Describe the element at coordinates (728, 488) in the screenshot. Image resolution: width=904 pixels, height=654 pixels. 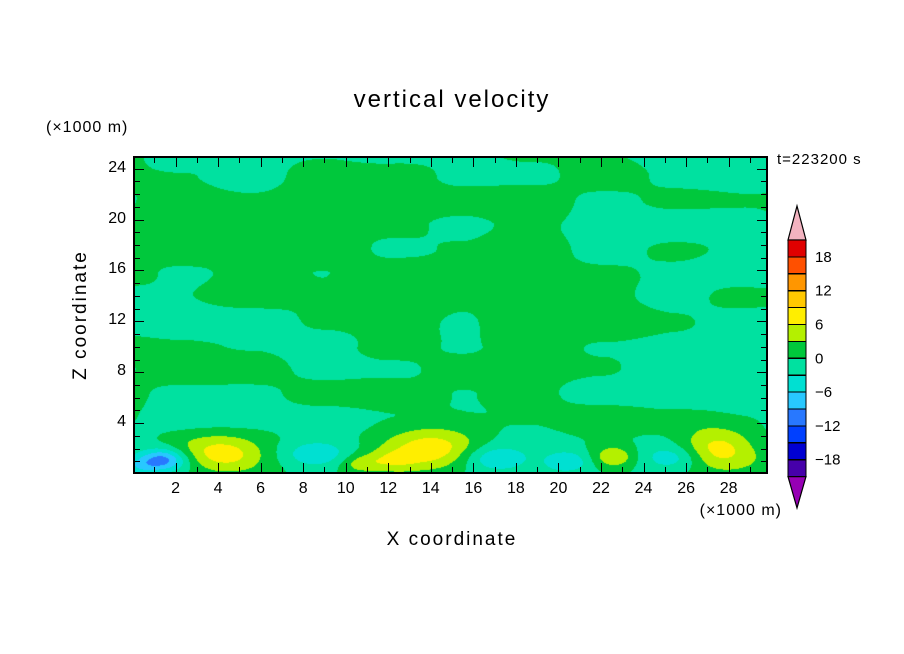
I see `x-tick-label: 28` at that location.